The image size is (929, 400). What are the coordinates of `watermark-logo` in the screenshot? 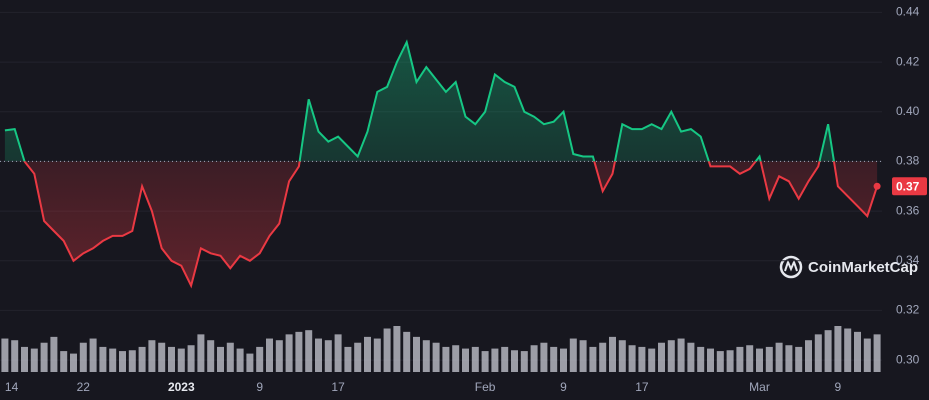 It's located at (791, 267).